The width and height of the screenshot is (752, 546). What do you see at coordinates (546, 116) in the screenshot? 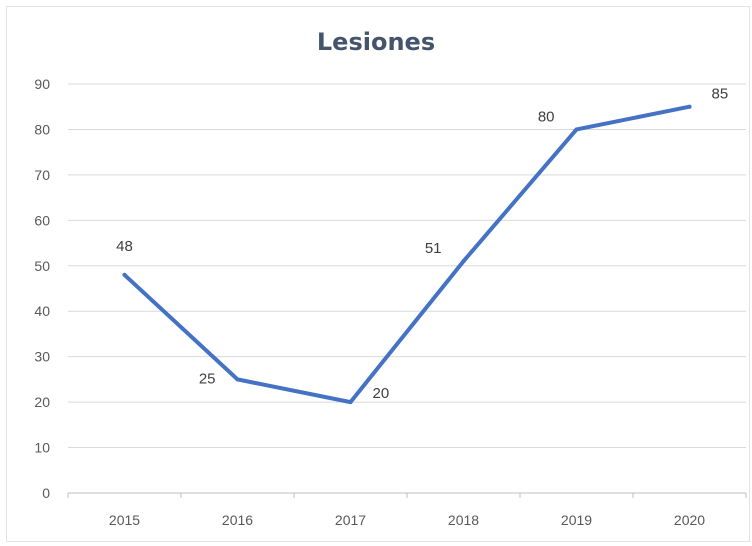
I see `data-label: 80` at bounding box center [546, 116].